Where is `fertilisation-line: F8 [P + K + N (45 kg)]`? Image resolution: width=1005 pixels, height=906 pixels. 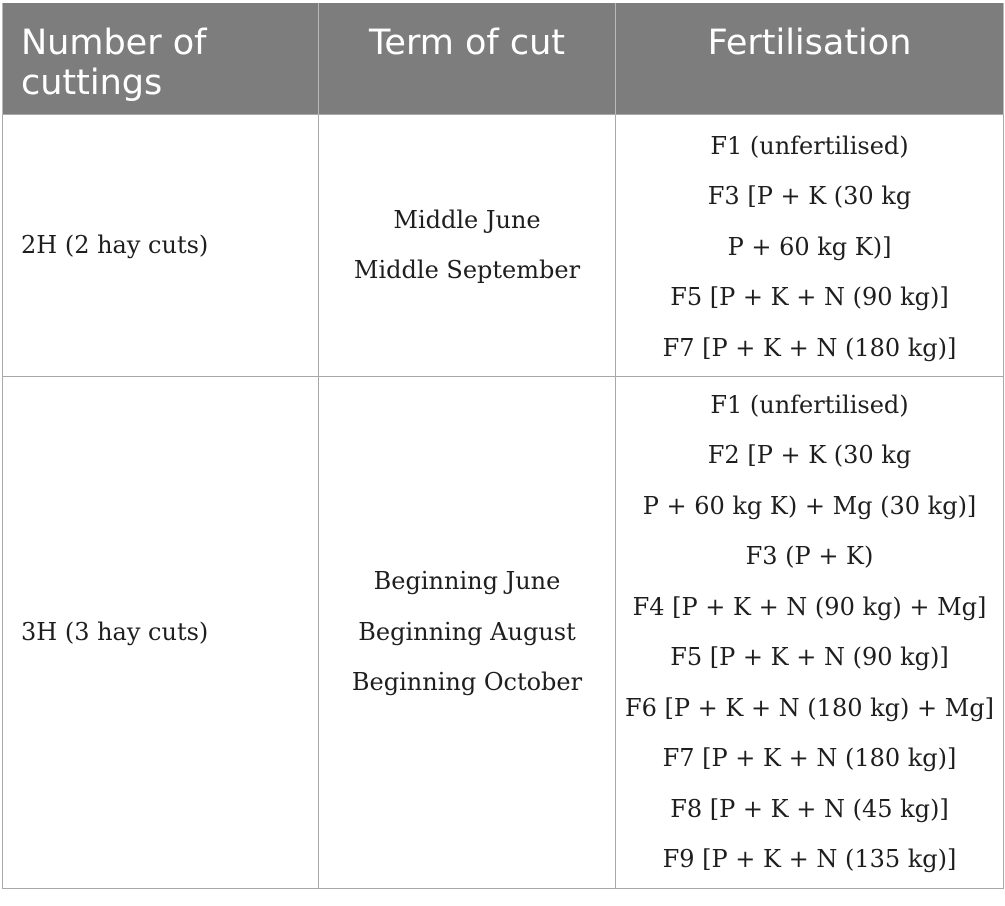
fertilisation-line: F8 [P + K + N (45 kg)] is located at coordinates (809, 808).